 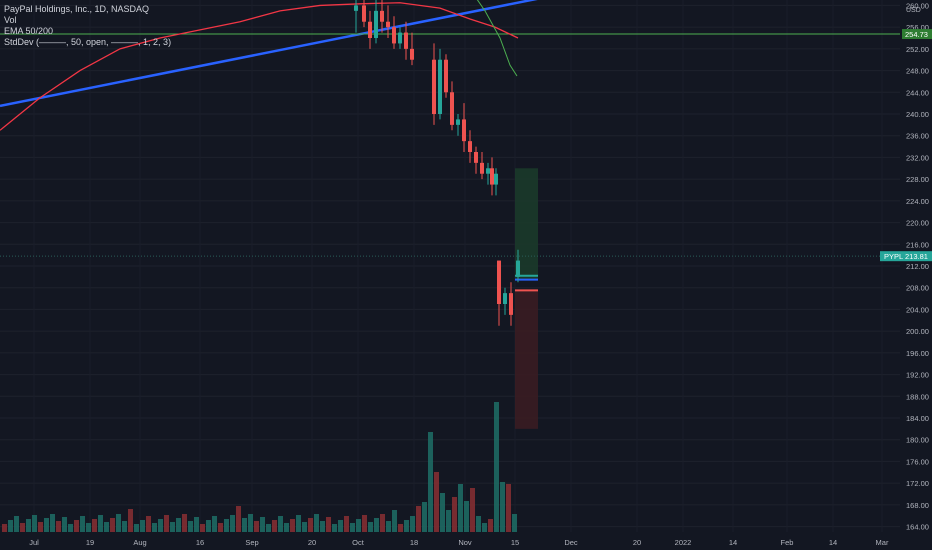 What do you see at coordinates (917, 440) in the screenshot?
I see `price-tick-label: 180.00` at bounding box center [917, 440].